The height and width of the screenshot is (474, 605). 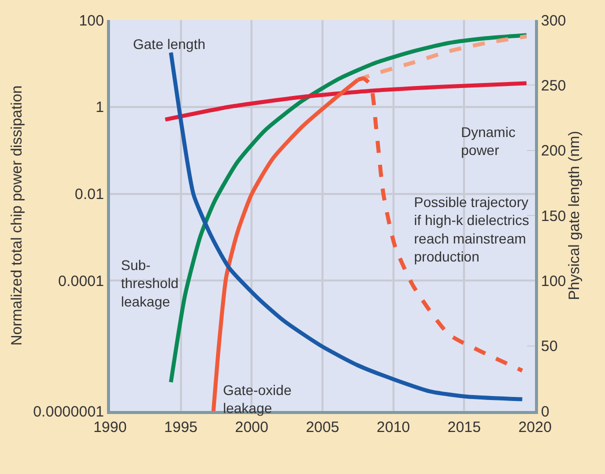 I want to click on text: Dynamic power, so click(x=488, y=141).